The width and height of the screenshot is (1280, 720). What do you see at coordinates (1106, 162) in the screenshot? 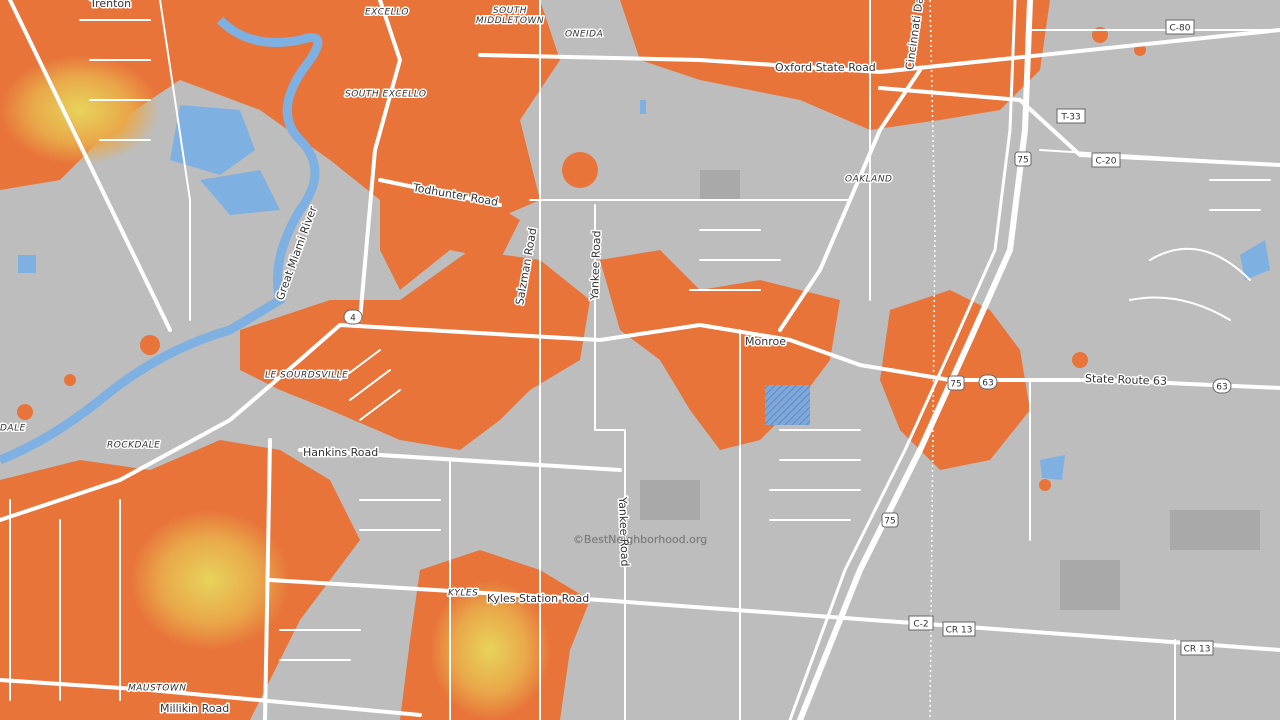
I see `shield-label: C-20` at bounding box center [1106, 162].